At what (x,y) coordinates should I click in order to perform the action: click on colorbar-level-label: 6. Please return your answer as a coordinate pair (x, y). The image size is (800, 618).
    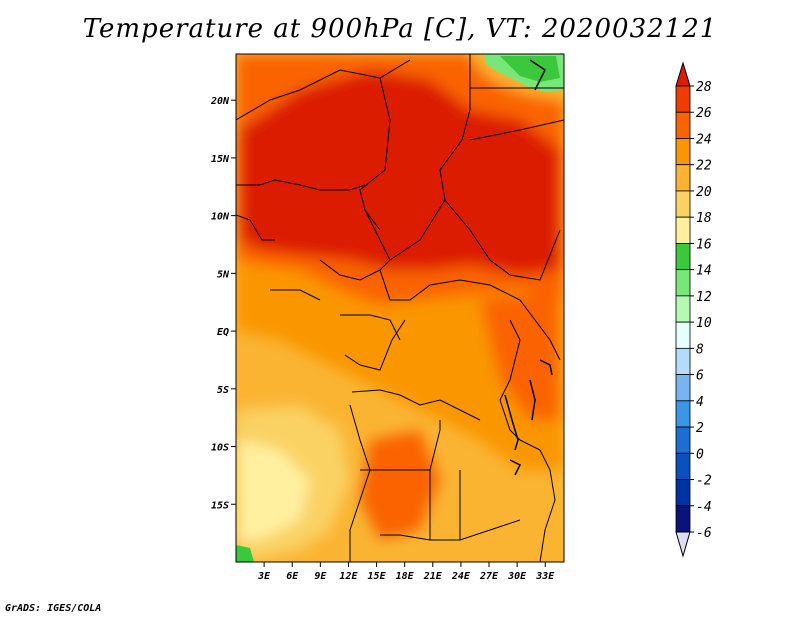
    Looking at the image, I should click on (700, 376).